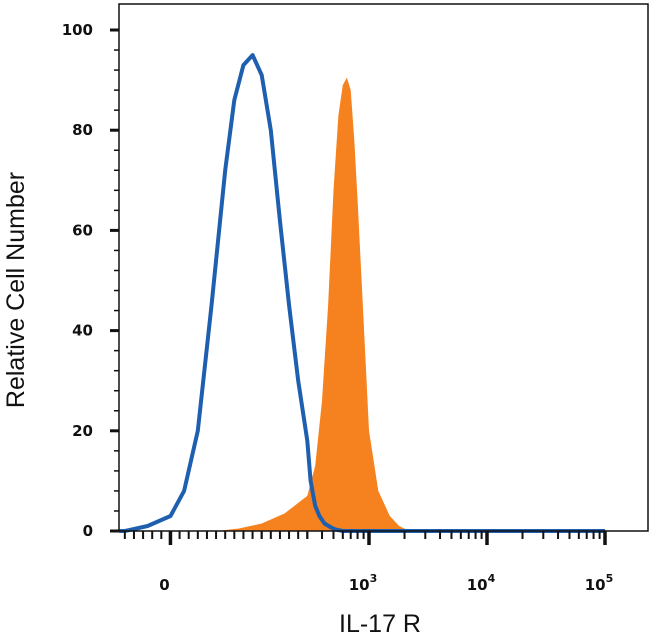  Describe the element at coordinates (374, 578) in the screenshot. I see `x-tick-exponent: 3` at that location.